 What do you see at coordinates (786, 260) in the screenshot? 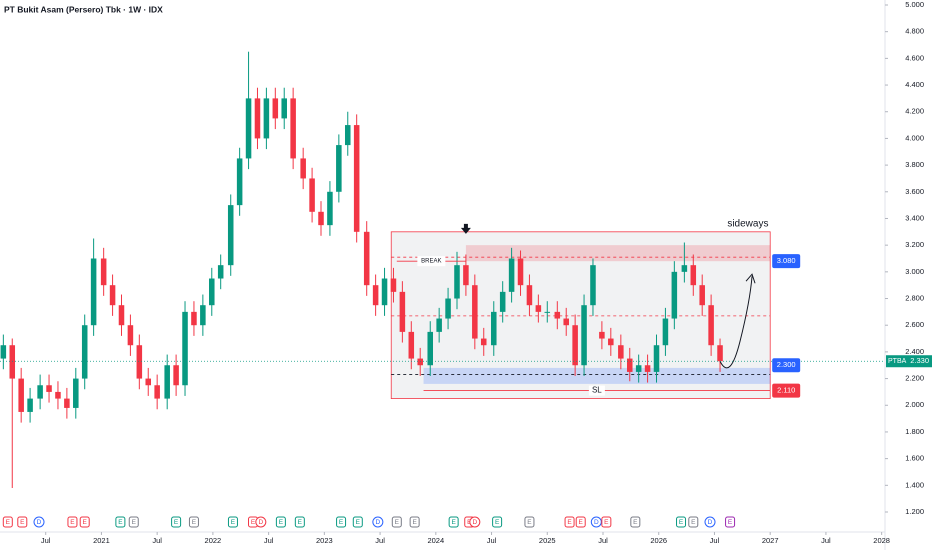
I see `level-label: 3.080` at bounding box center [786, 260].